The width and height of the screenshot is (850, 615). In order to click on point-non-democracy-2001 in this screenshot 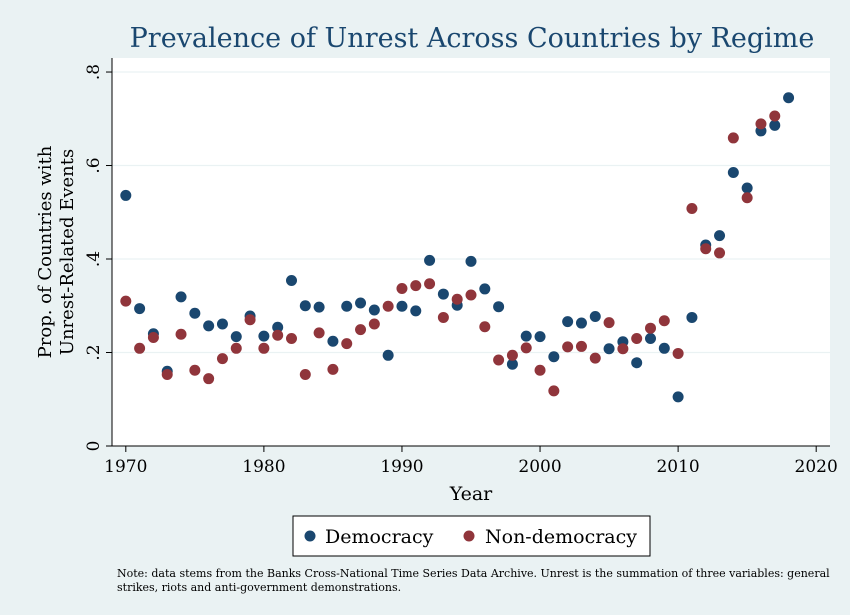, I will do `click(554, 391)`.